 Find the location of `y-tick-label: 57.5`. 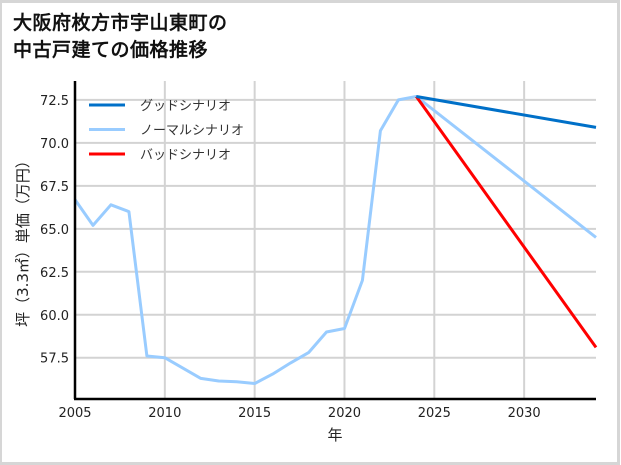

y-tick-label: 57.5 is located at coordinates (54, 359).